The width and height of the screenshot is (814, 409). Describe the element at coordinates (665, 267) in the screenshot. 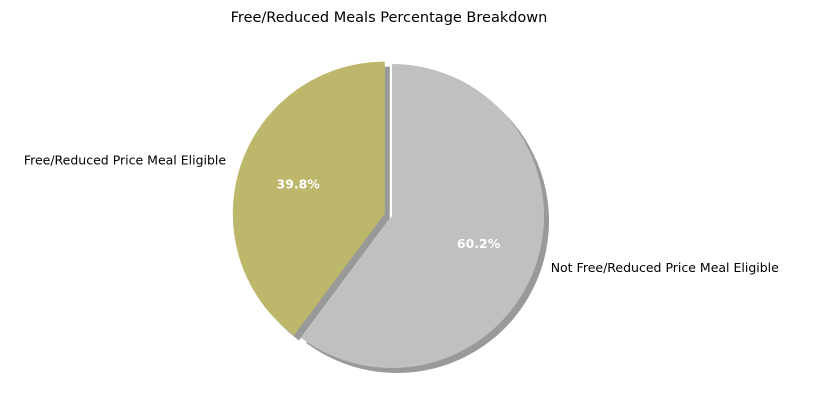

I see `slice-label-not-free-reduced-price-meal-eligible: Not Free/Reduced Price Meal Eligible` at that location.